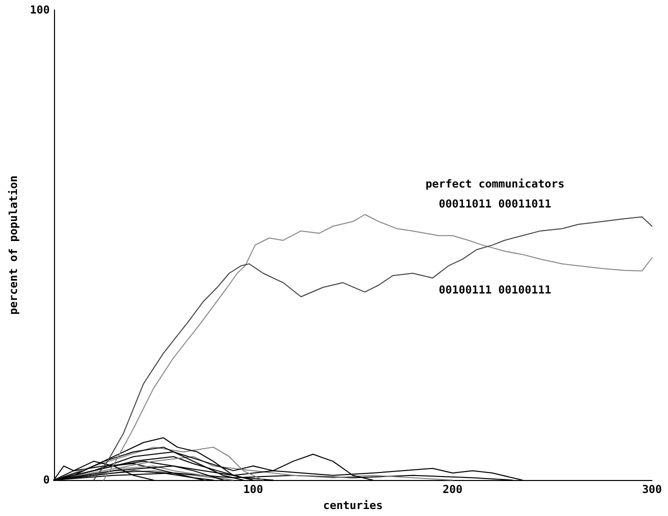  I want to click on annotation: 00100111 00100111, so click(495, 290).